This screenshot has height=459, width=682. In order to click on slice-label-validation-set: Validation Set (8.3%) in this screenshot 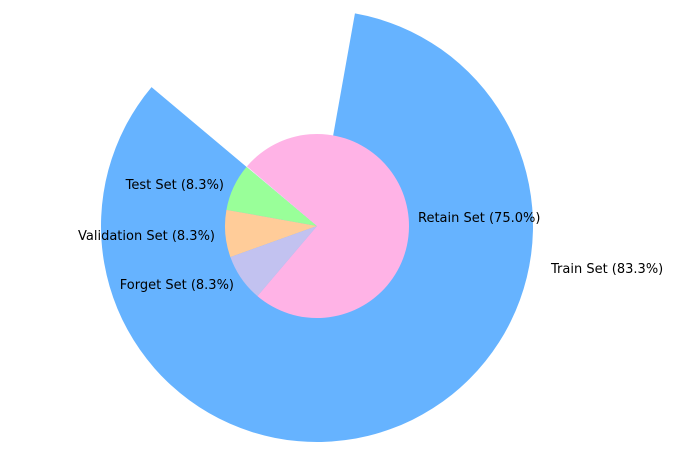, I will do `click(146, 236)`.